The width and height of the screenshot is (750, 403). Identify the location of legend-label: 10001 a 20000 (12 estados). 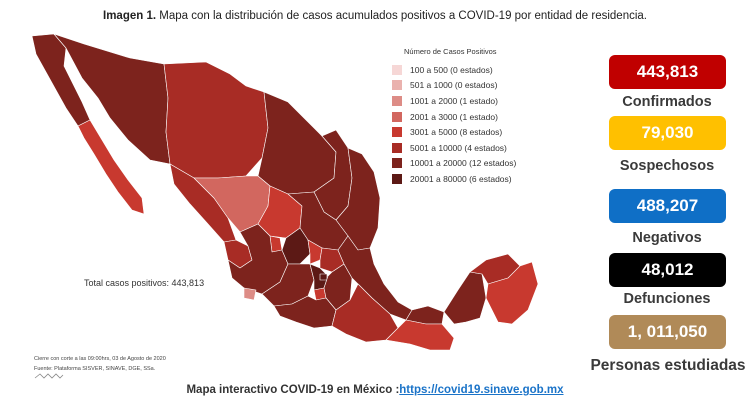
(463, 163).